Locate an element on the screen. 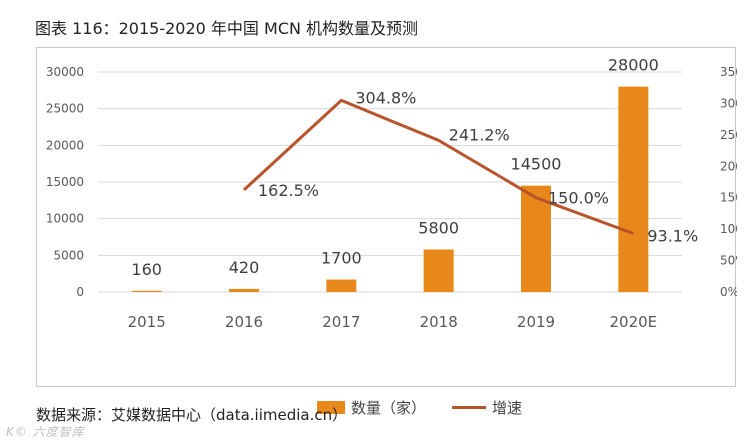 This screenshot has width=753, height=448. bar-data-label: 160 is located at coordinates (146, 269).